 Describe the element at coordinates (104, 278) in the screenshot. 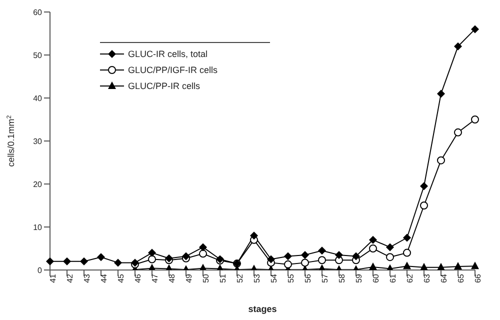

I see `x-tick-label: 44` at that location.